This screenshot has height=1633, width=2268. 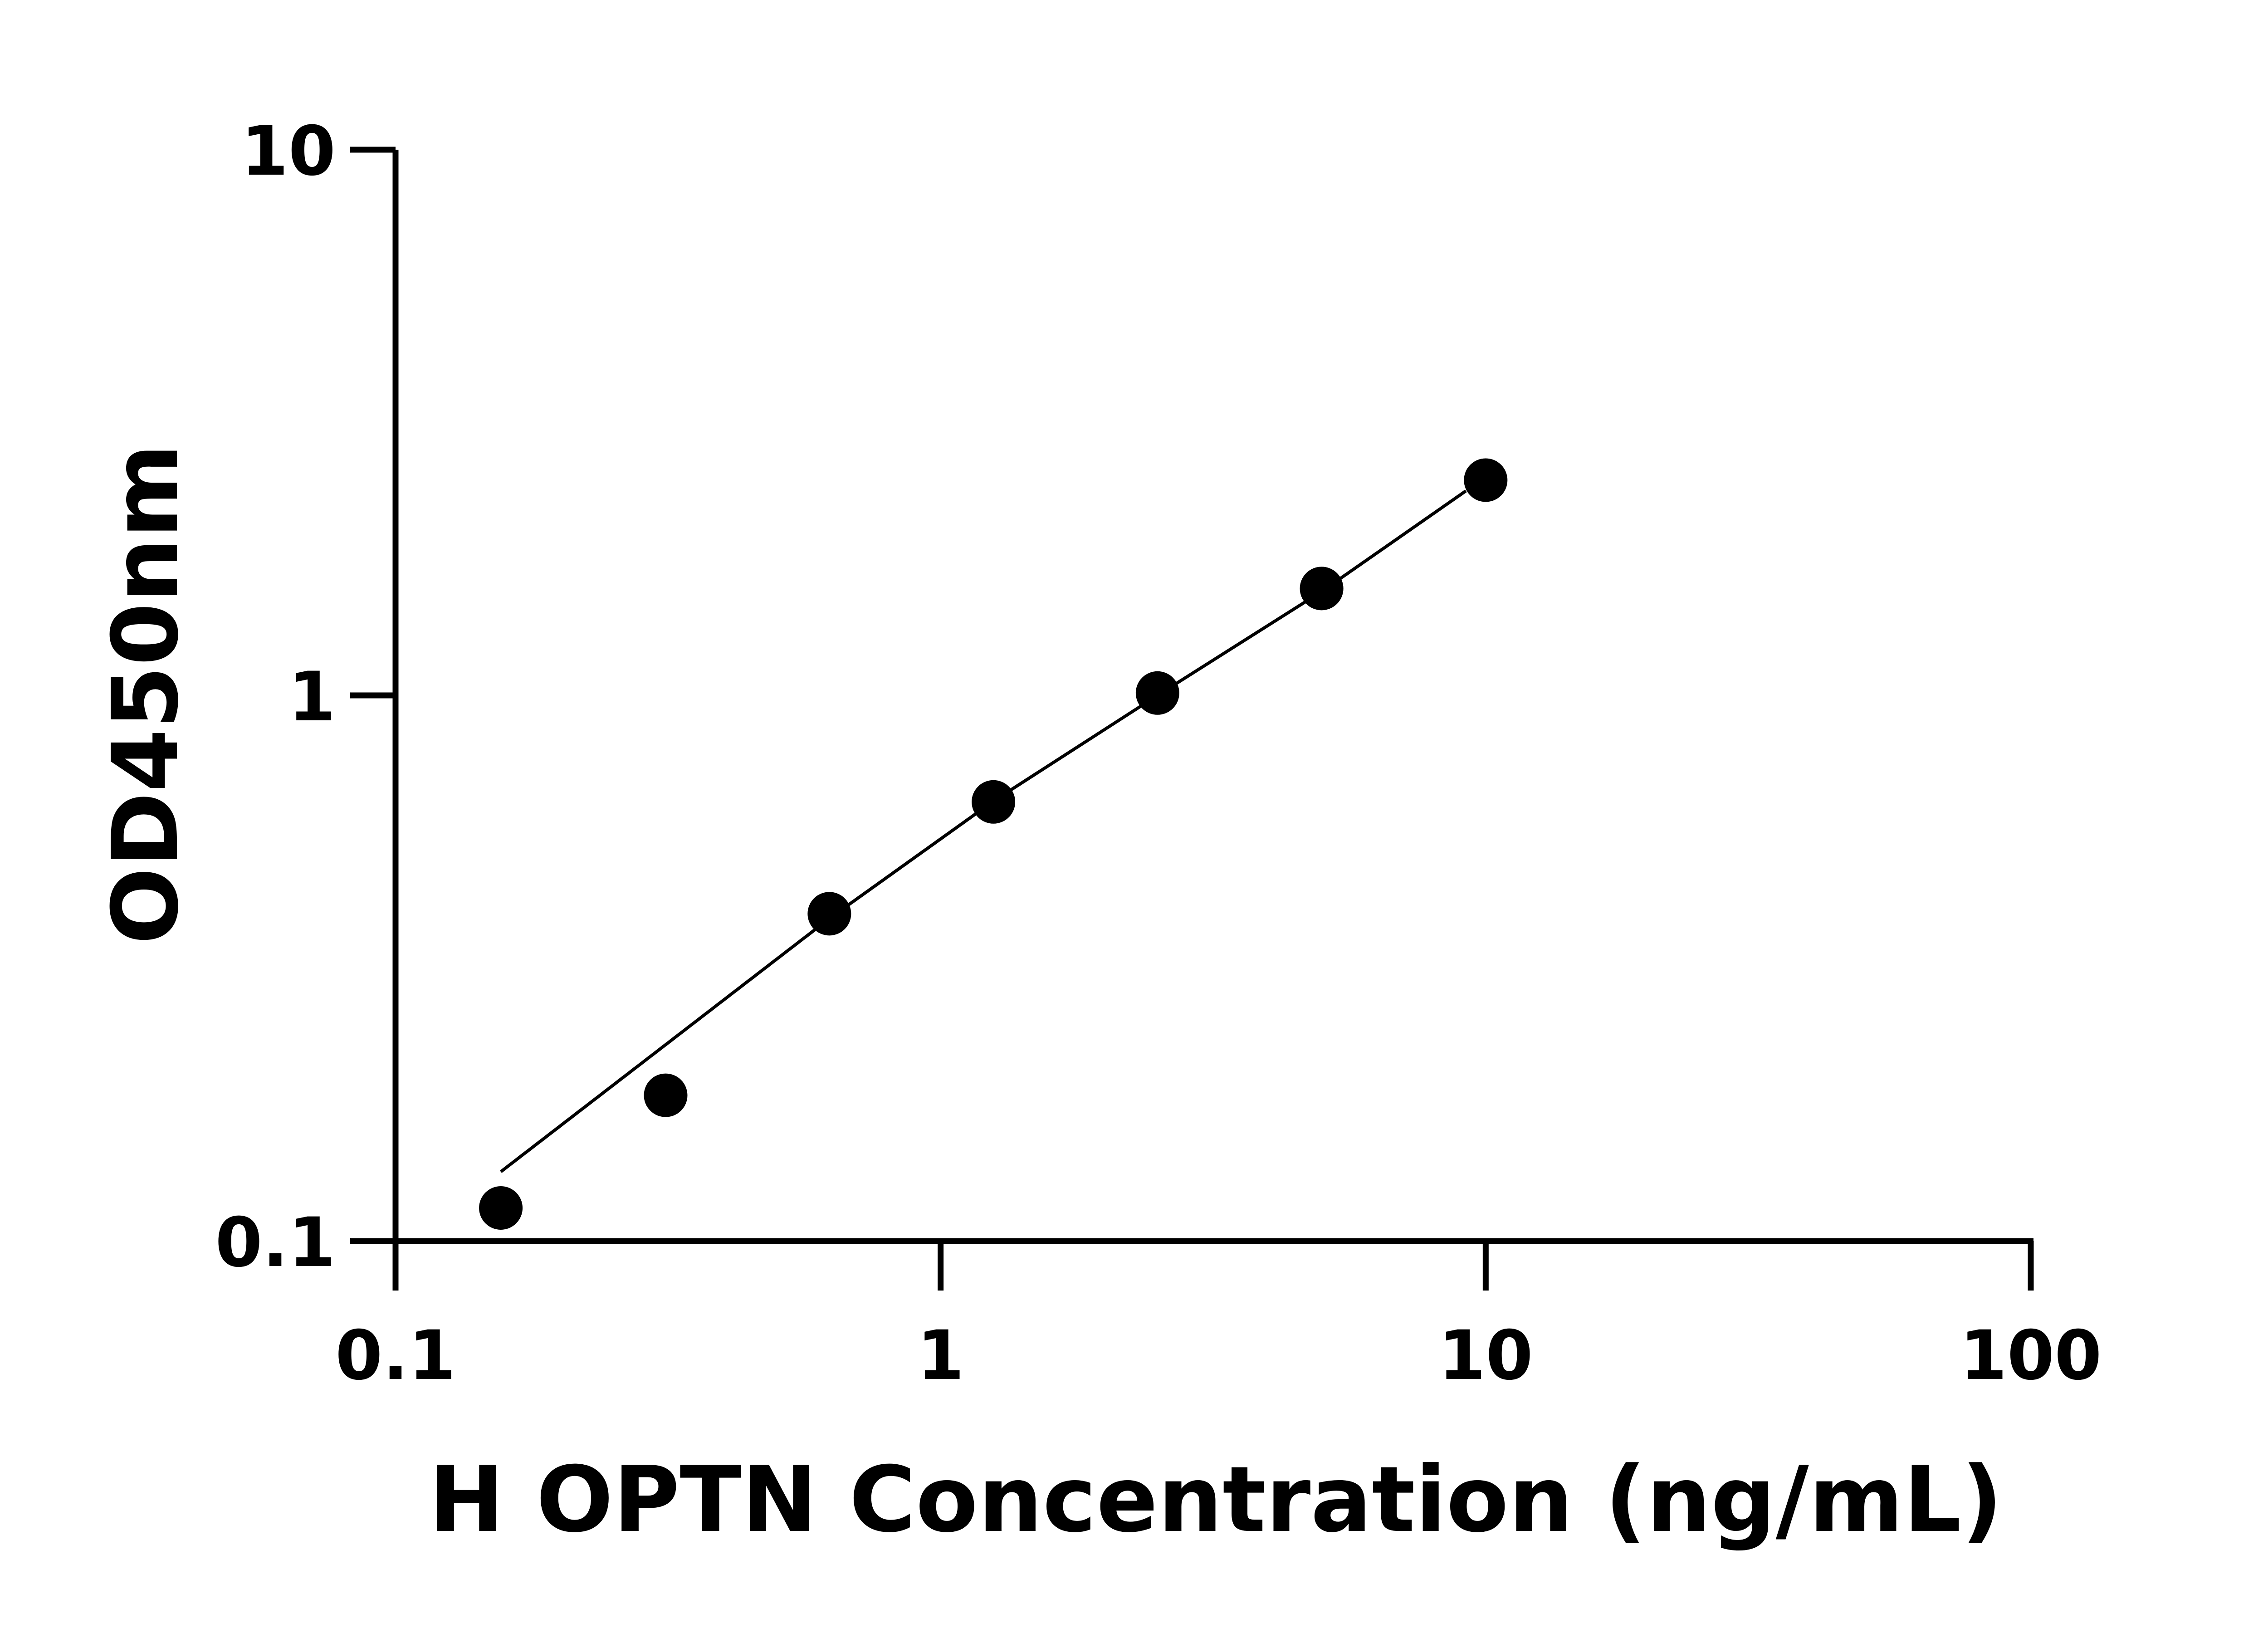 What do you see at coordinates (2031, 1355) in the screenshot?
I see `x-tick-label: 100` at bounding box center [2031, 1355].